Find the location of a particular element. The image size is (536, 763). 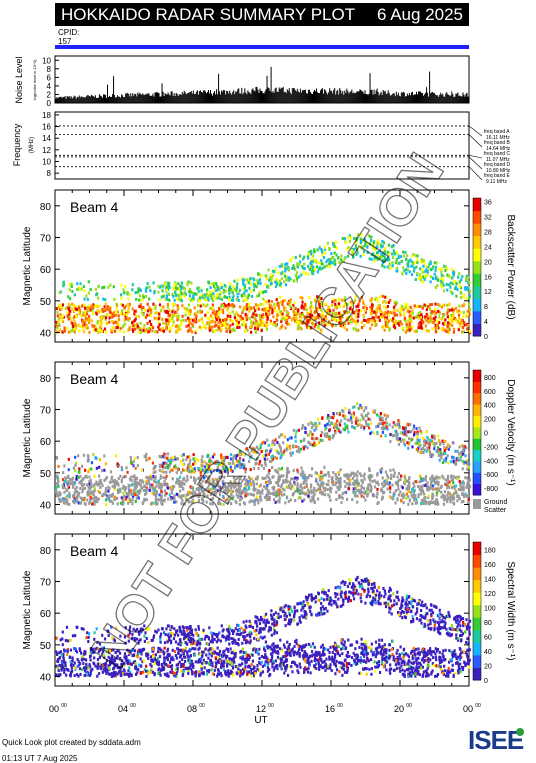

noise-tick-label: 4 is located at coordinates (49, 86).